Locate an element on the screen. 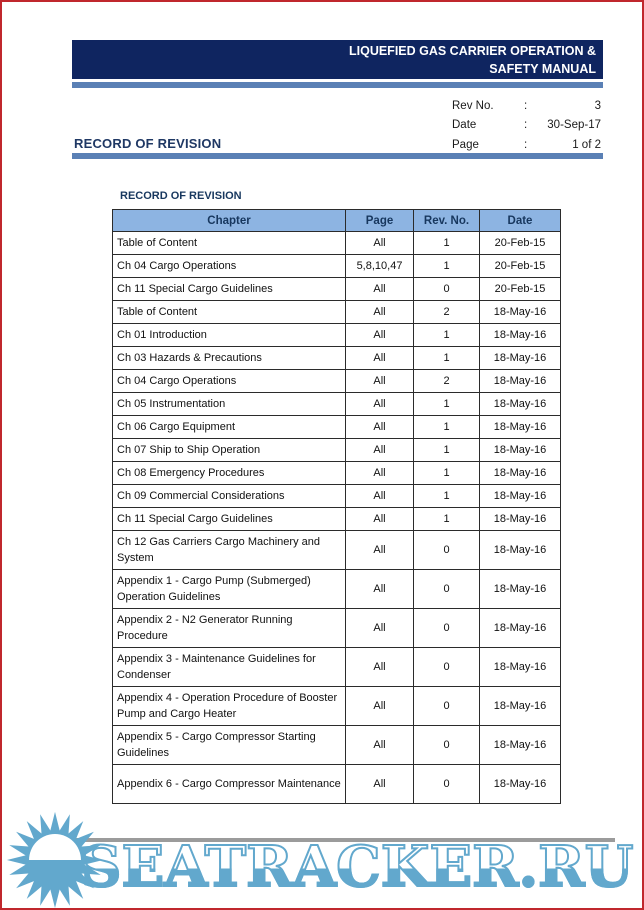 Image resolution: width=644 pixels, height=910 pixels. chapter-cell: Ch 04 Cargo Operations is located at coordinates (229, 266).